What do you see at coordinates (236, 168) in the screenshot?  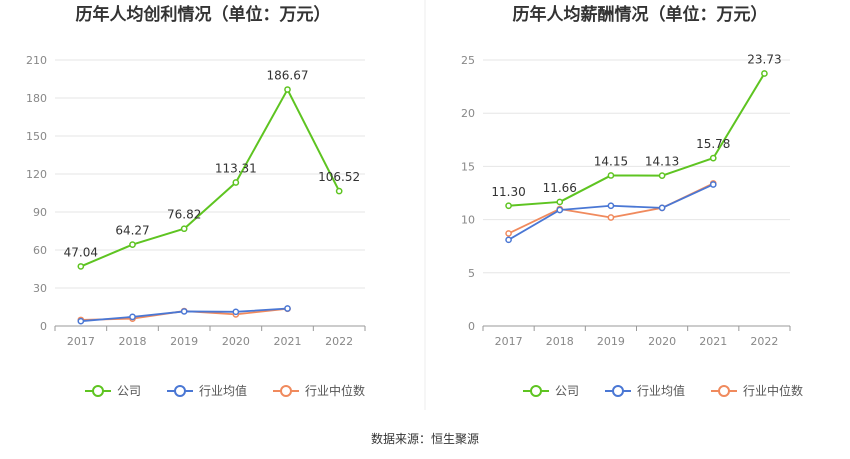 I see `data-label: 113.31` at bounding box center [236, 168].